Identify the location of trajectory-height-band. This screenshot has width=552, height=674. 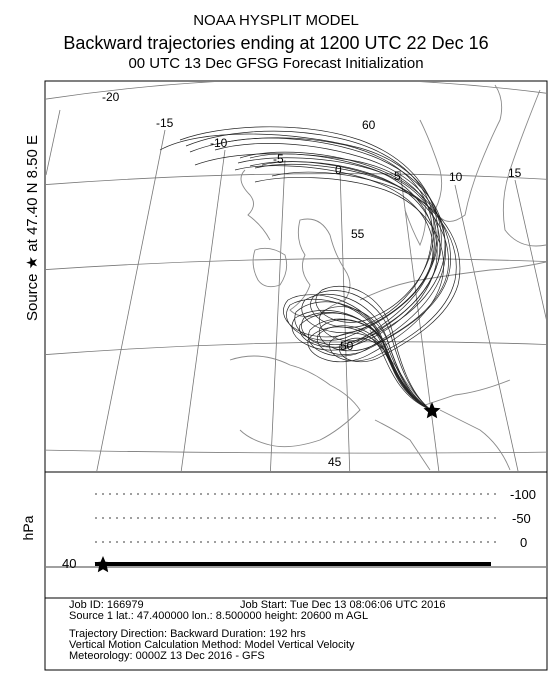
(293, 564).